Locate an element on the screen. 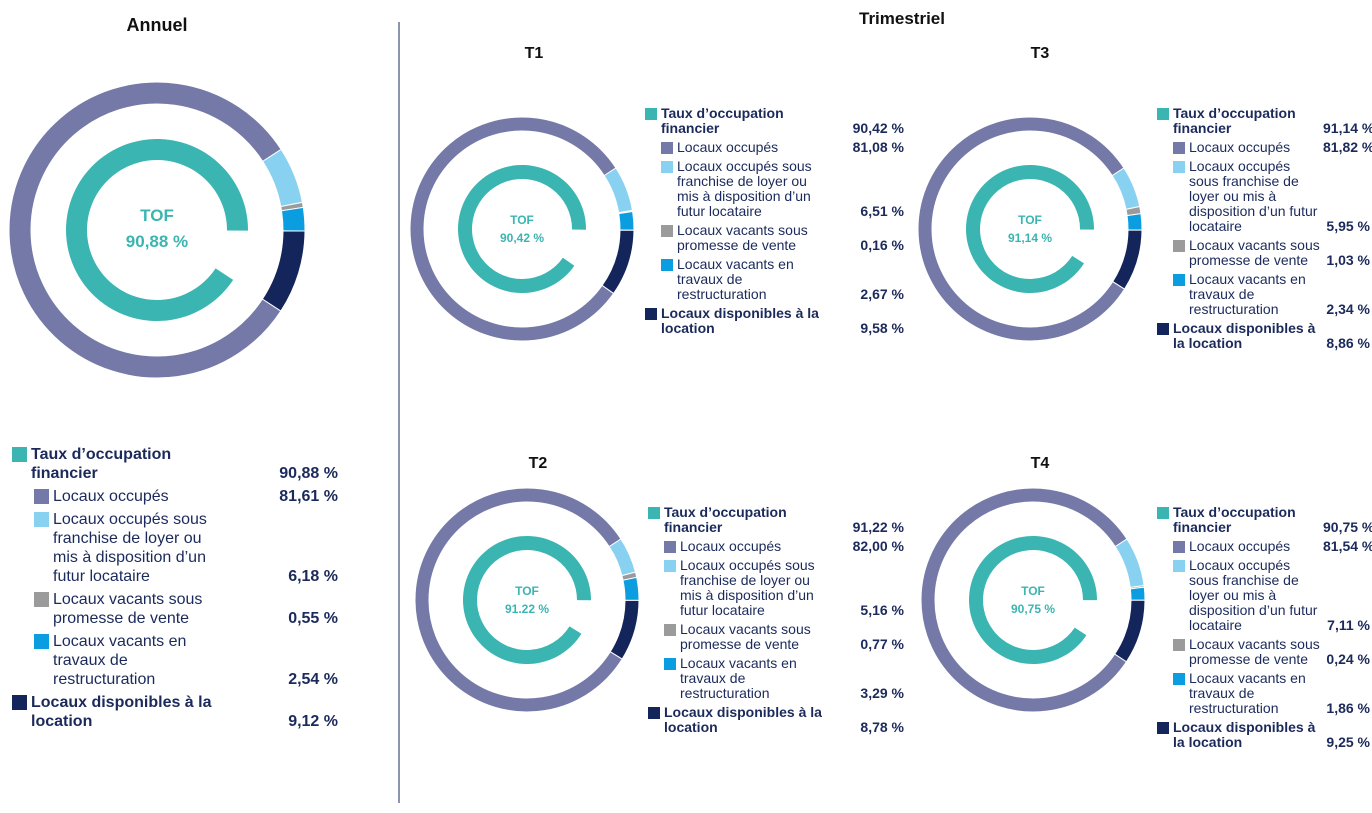  donut-chart: T2 TOF 91.22 % is located at coordinates (527, 584).